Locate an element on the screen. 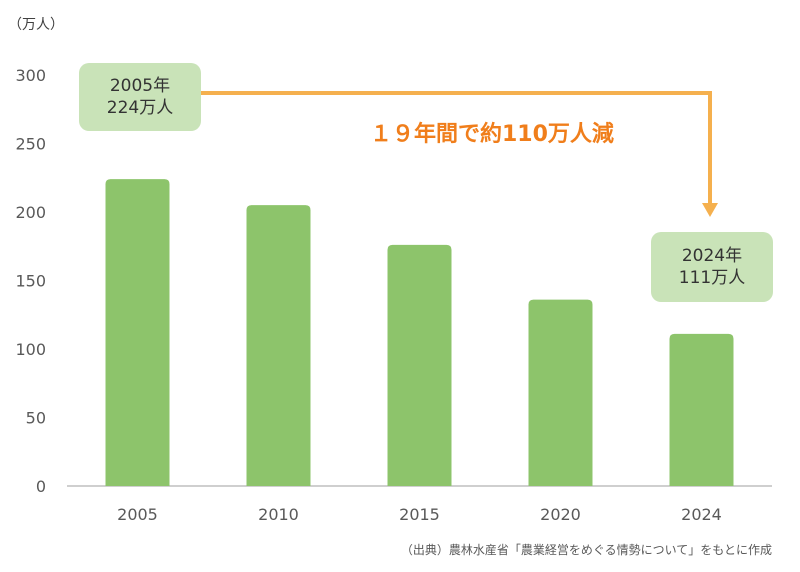  y-tick-label: 100 is located at coordinates (30, 349).